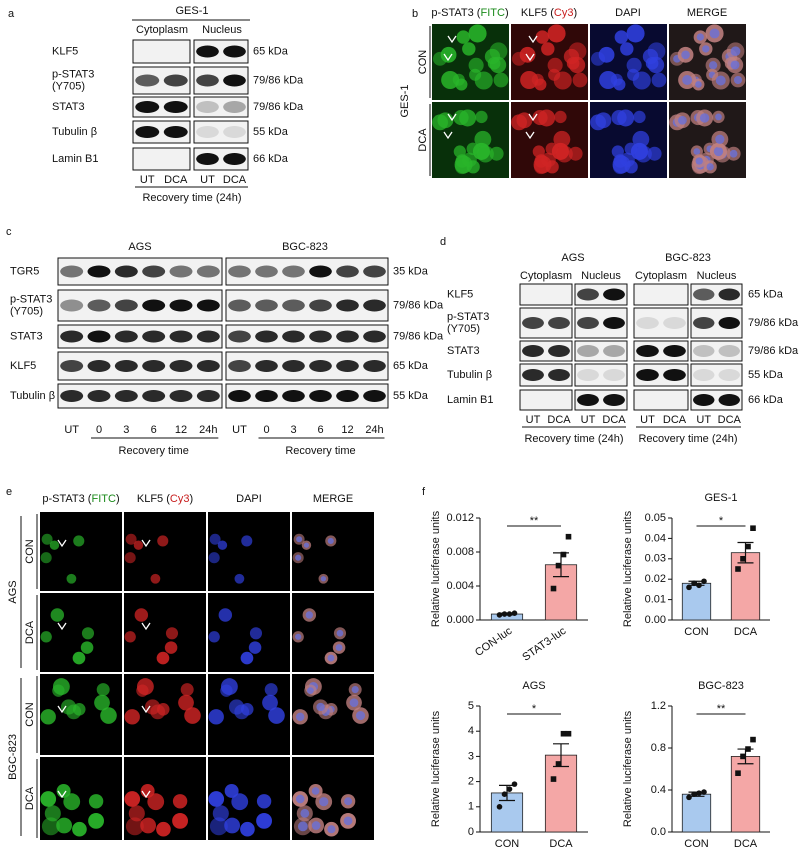 The width and height of the screenshot is (800, 852). Describe the element at coordinates (26, 311) in the screenshot. I see `row-label: (Y705)` at that location.